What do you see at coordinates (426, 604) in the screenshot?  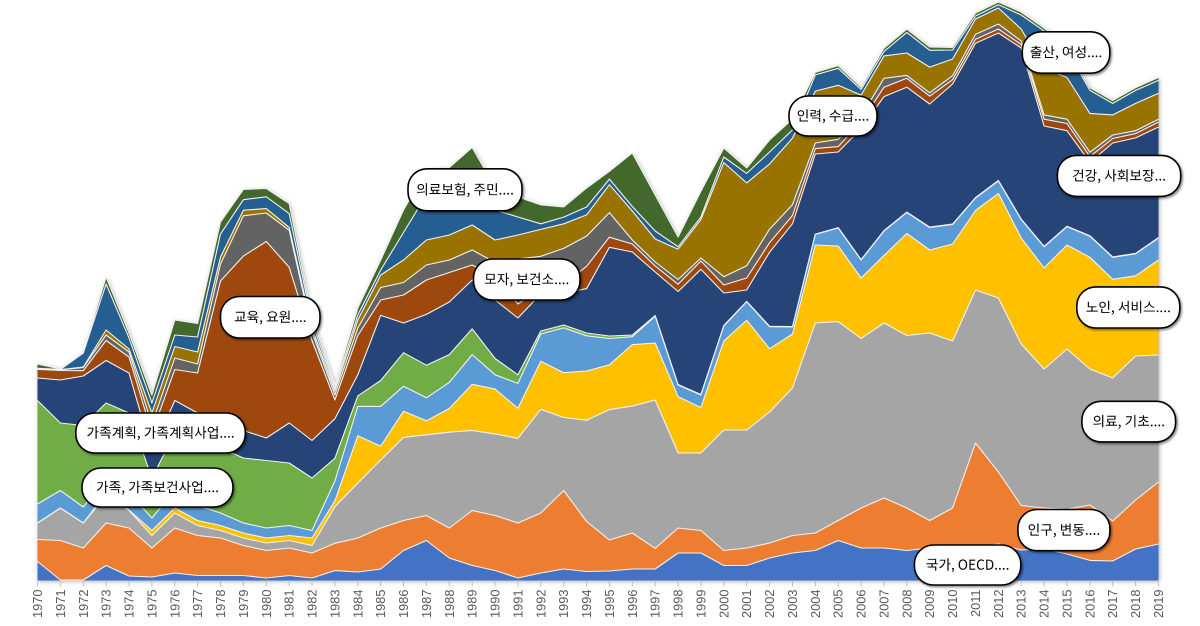 I see `svg-text: 1987` at bounding box center [426, 604].